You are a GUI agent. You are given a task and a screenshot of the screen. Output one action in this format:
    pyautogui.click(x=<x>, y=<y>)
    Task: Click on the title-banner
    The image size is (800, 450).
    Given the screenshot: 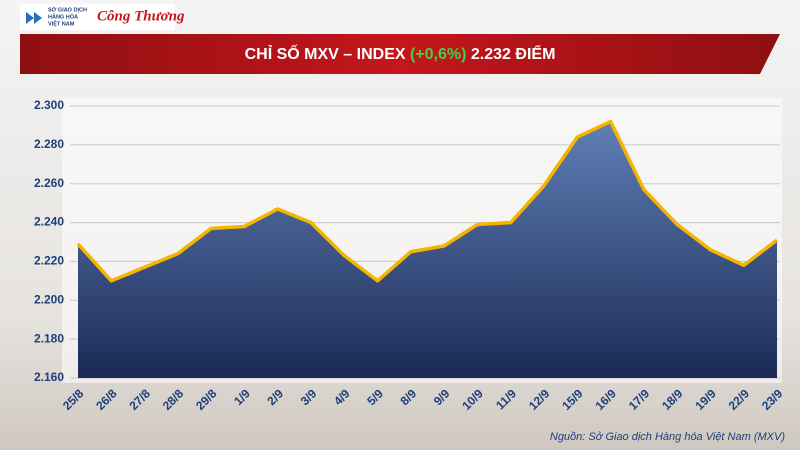 What is the action you would take?
    pyautogui.click(x=400, y=54)
    